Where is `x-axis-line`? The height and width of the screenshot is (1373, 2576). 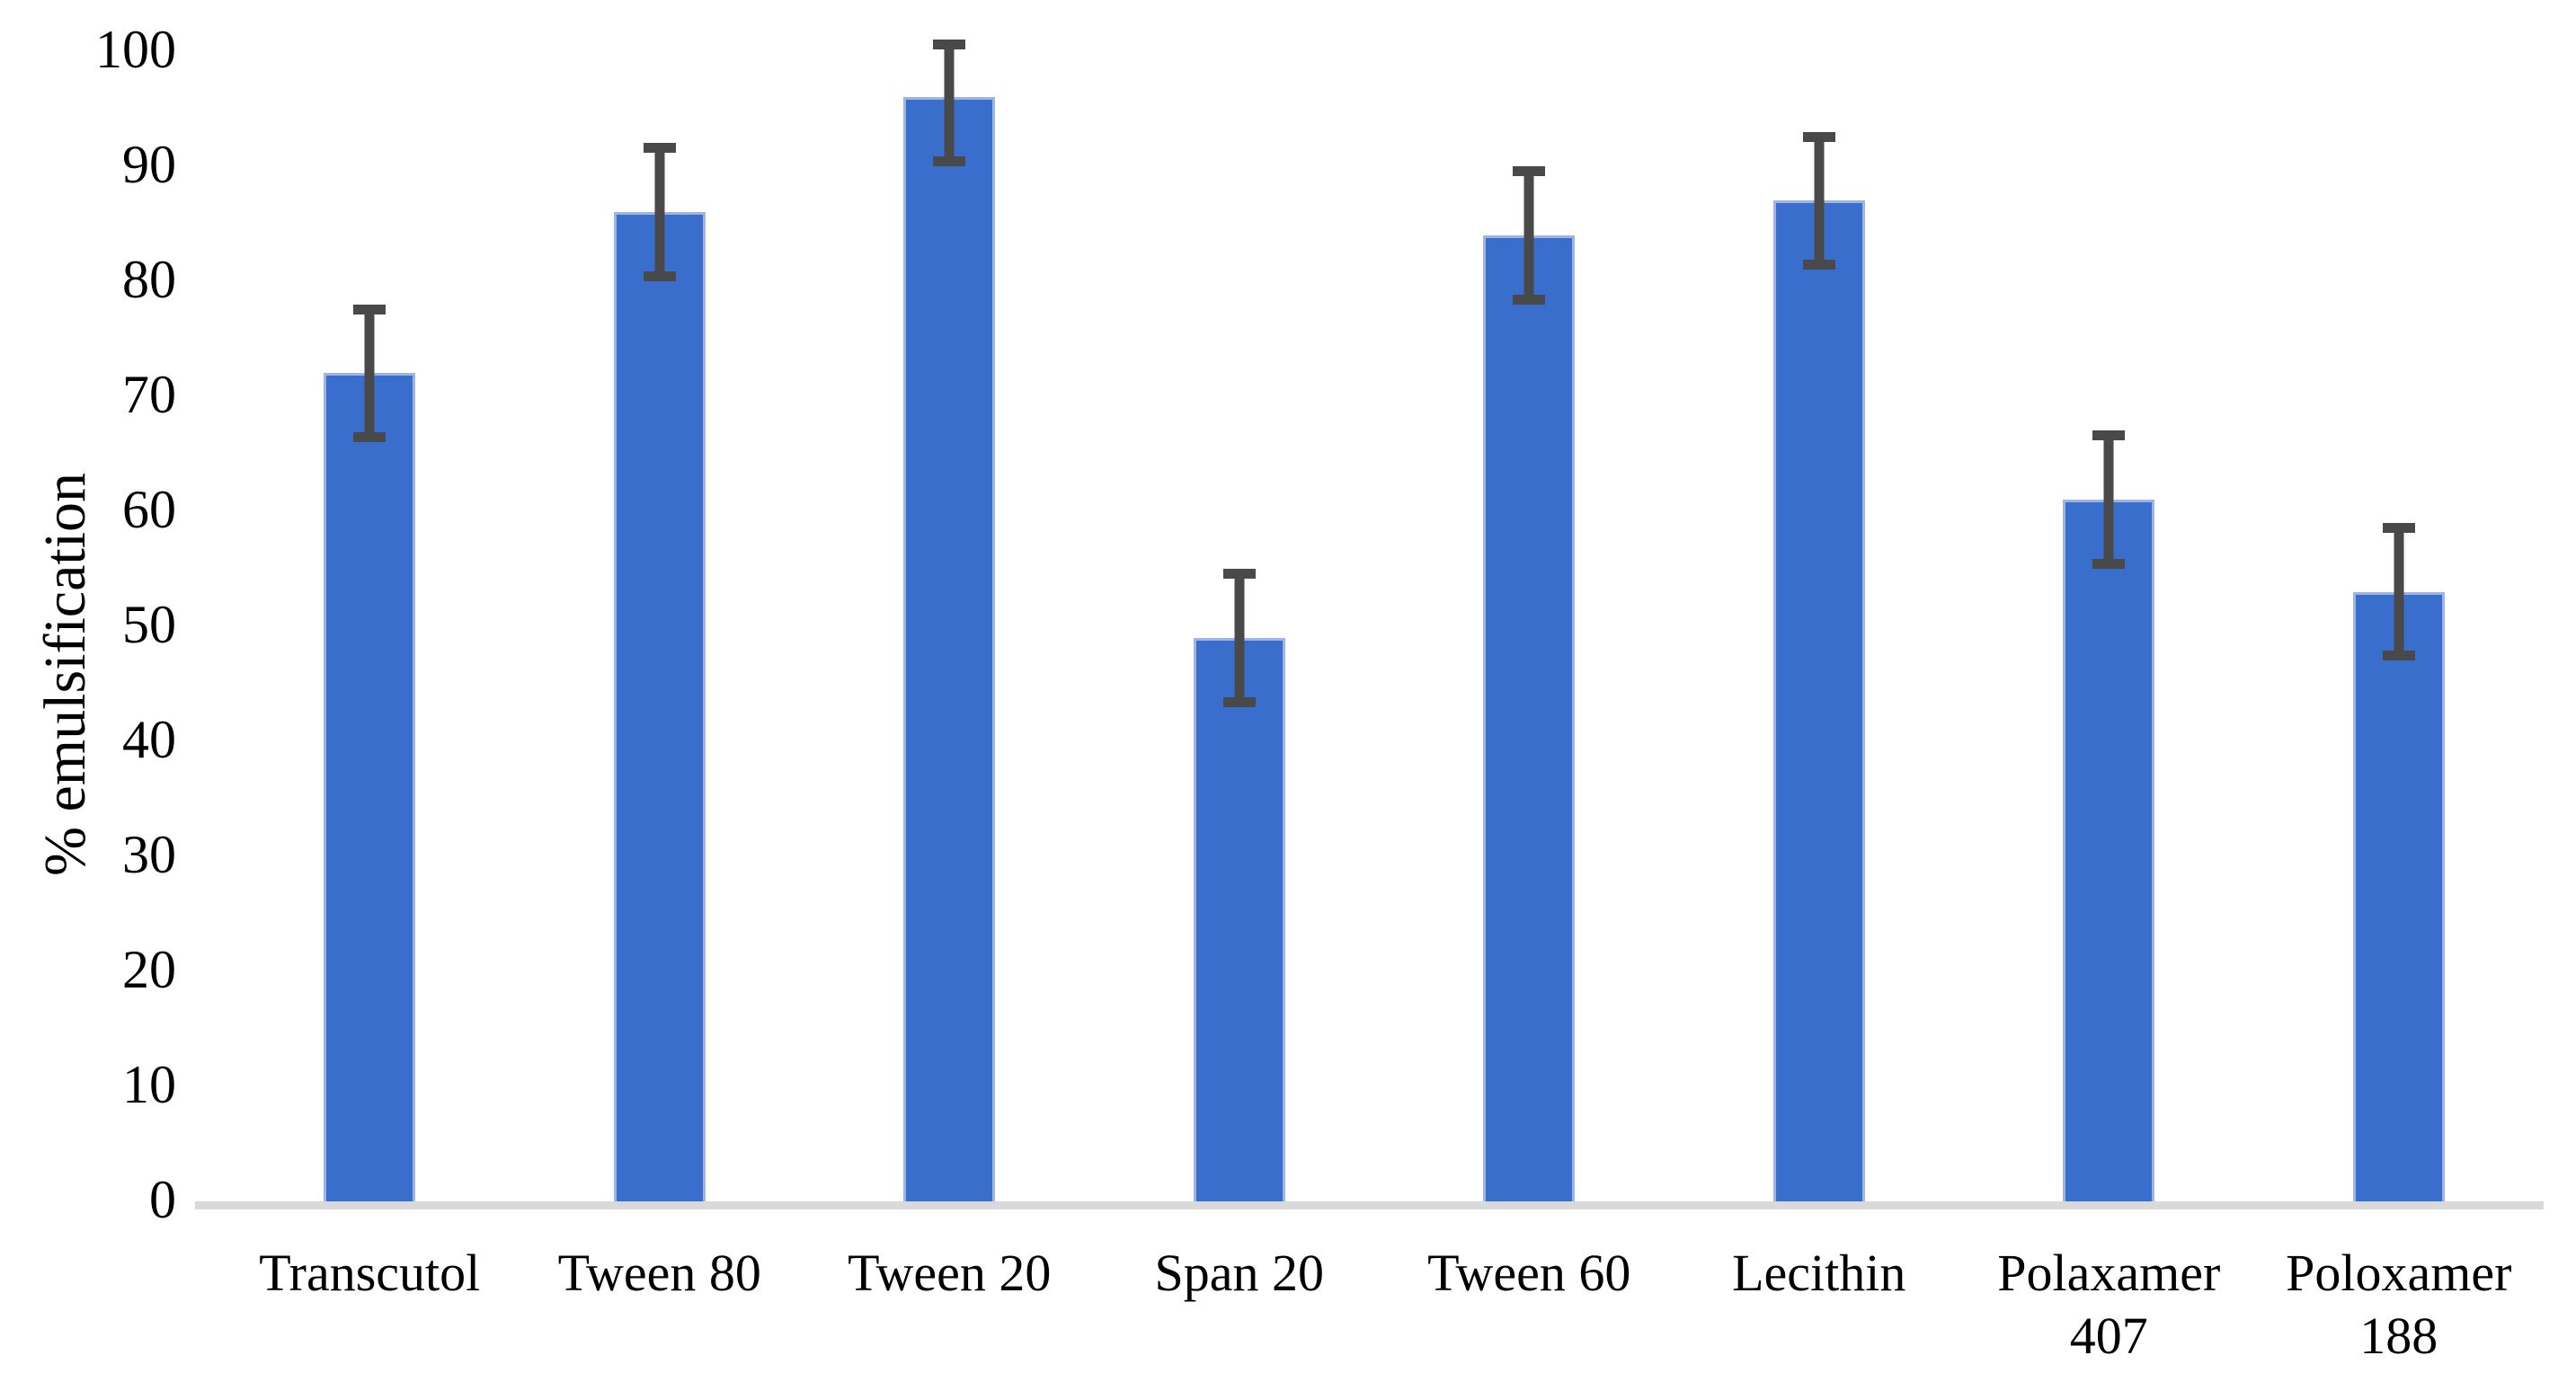
x-axis-line is located at coordinates (1369, 1205).